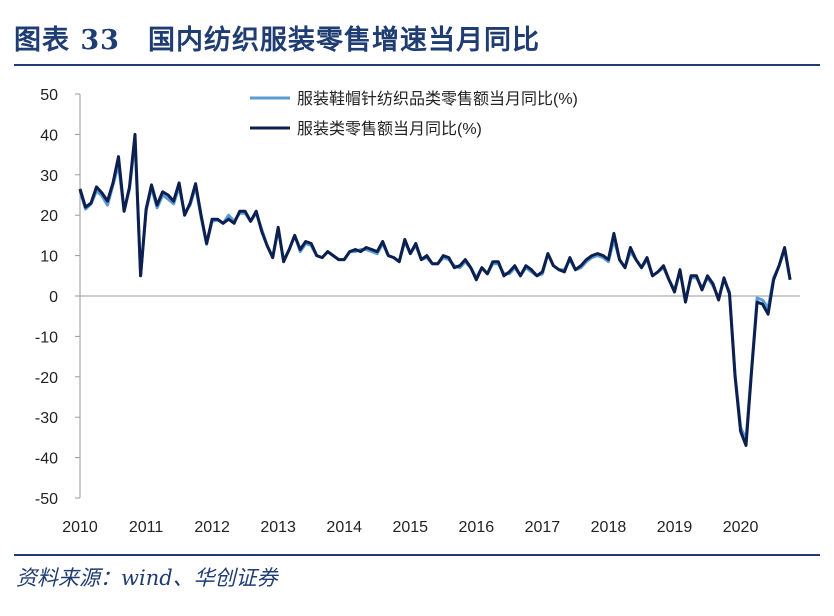 This screenshot has width=834, height=616. I want to click on figure-header: 图表 33 国内纺织服装零售增速当月同比, so click(417, 40).